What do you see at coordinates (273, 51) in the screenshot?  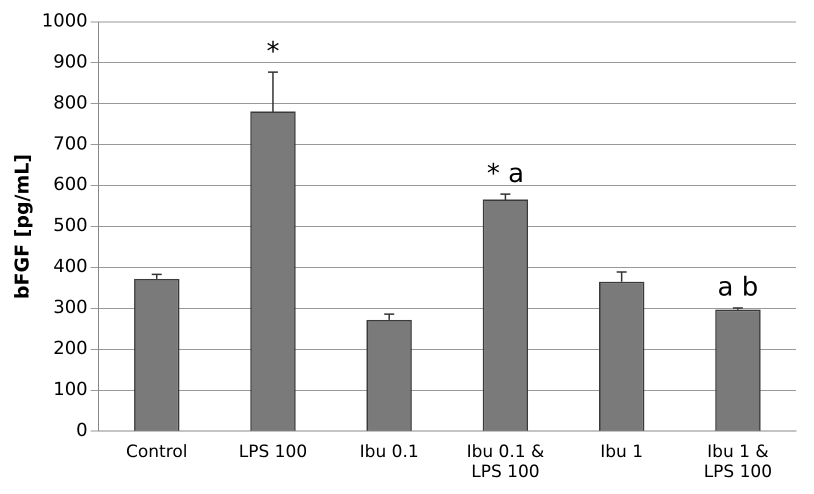 I see `annotation: *` at bounding box center [273, 51].